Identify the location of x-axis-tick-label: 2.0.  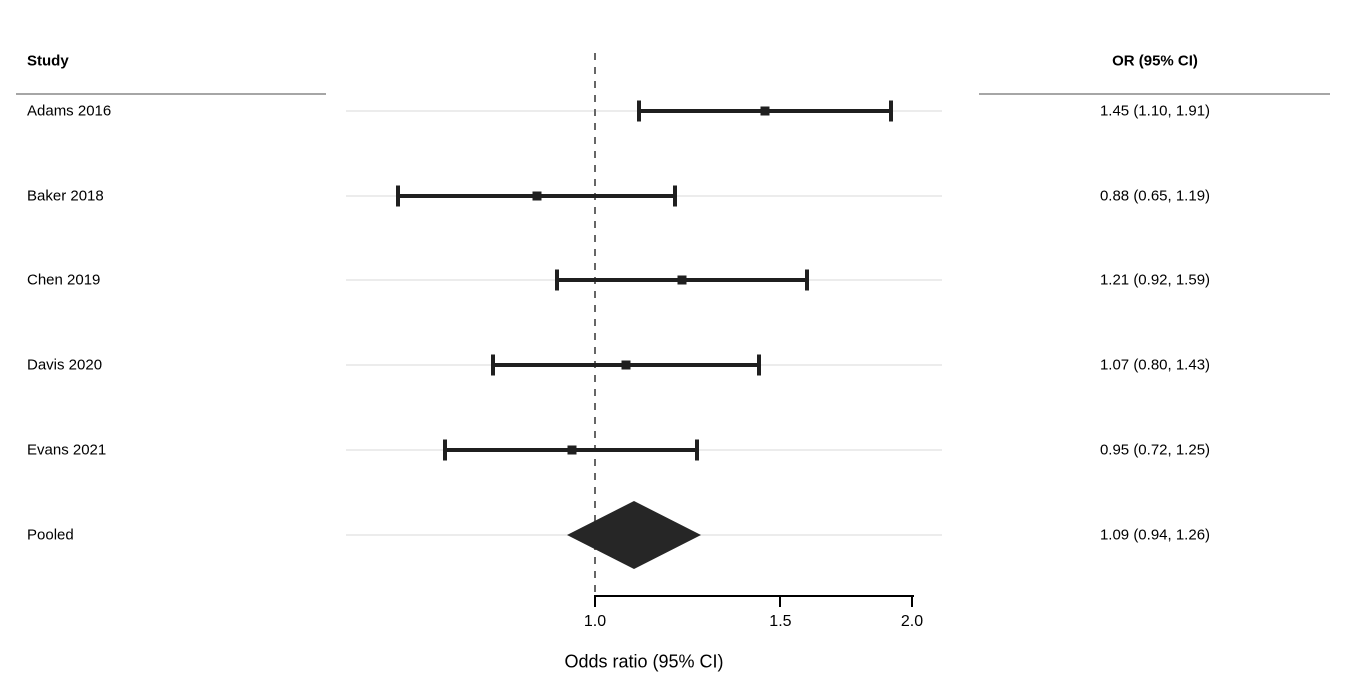
(912, 621).